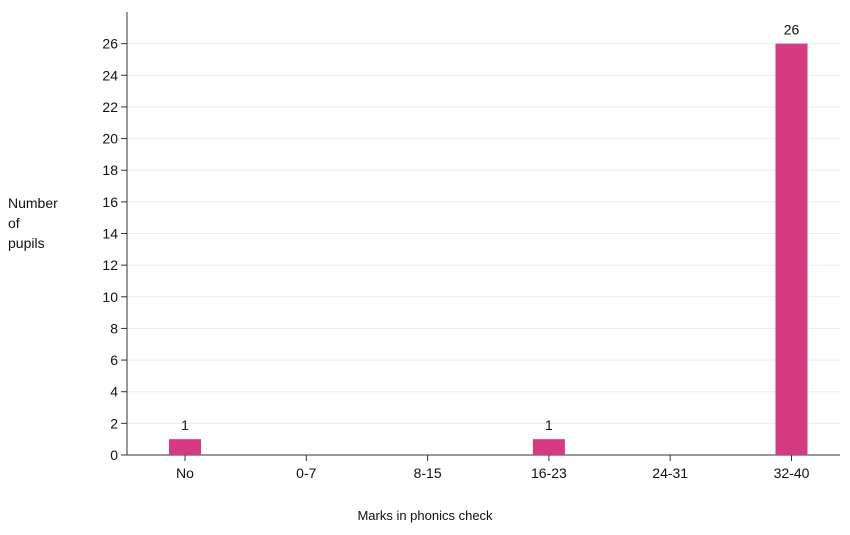 The height and width of the screenshot is (535, 850). I want to click on y-axis-label-line-2: of, so click(14, 223).